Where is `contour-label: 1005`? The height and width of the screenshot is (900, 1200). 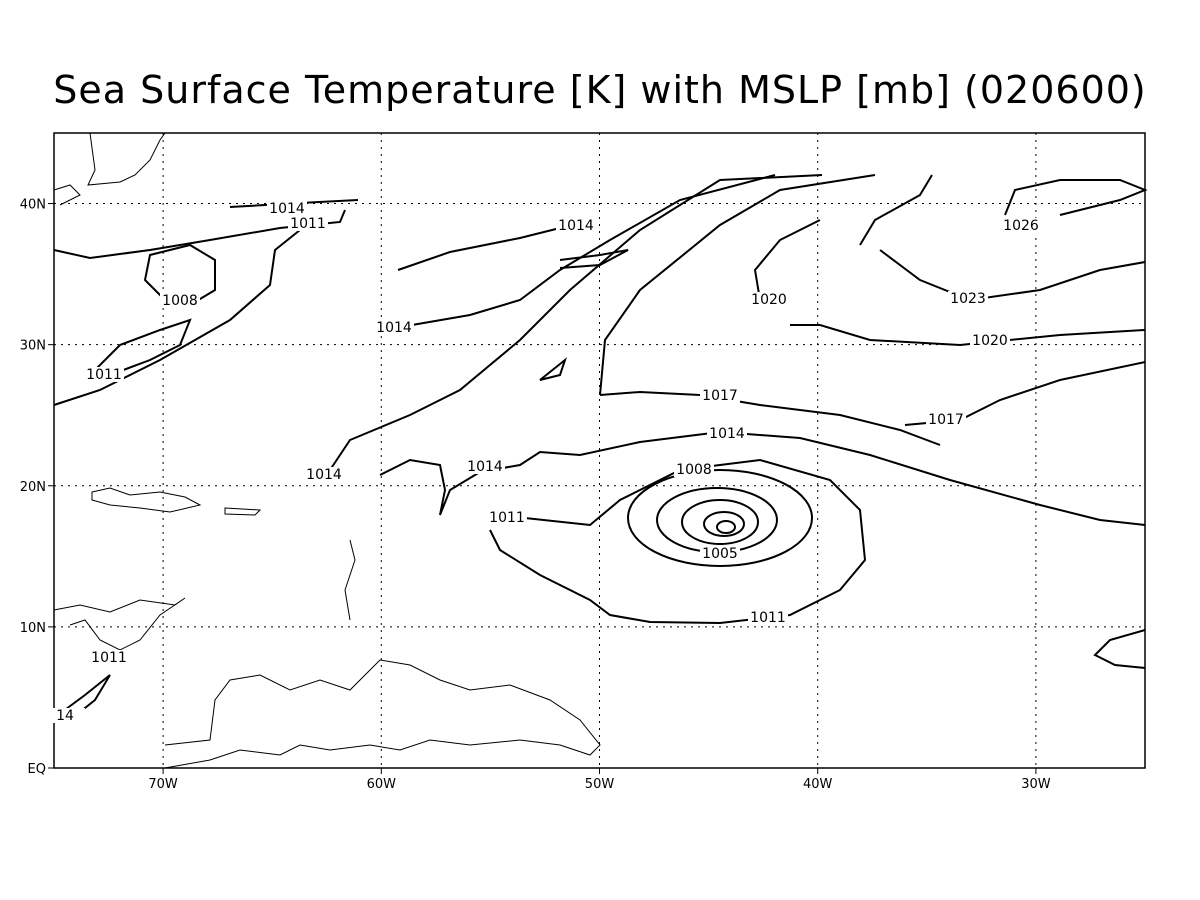 contour-label: 1005 is located at coordinates (720, 554).